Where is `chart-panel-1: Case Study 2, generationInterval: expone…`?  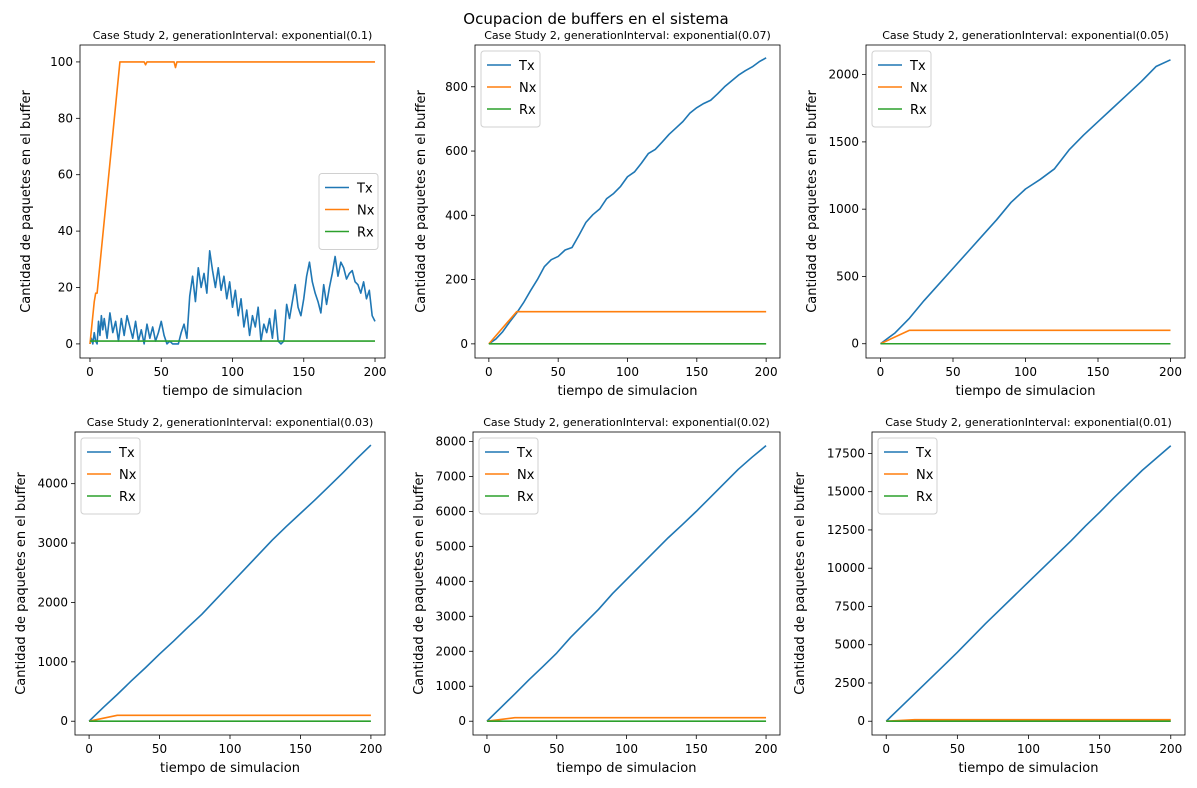 chart-panel-1: Case Study 2, generationInterval: expone… is located at coordinates (202, 214).